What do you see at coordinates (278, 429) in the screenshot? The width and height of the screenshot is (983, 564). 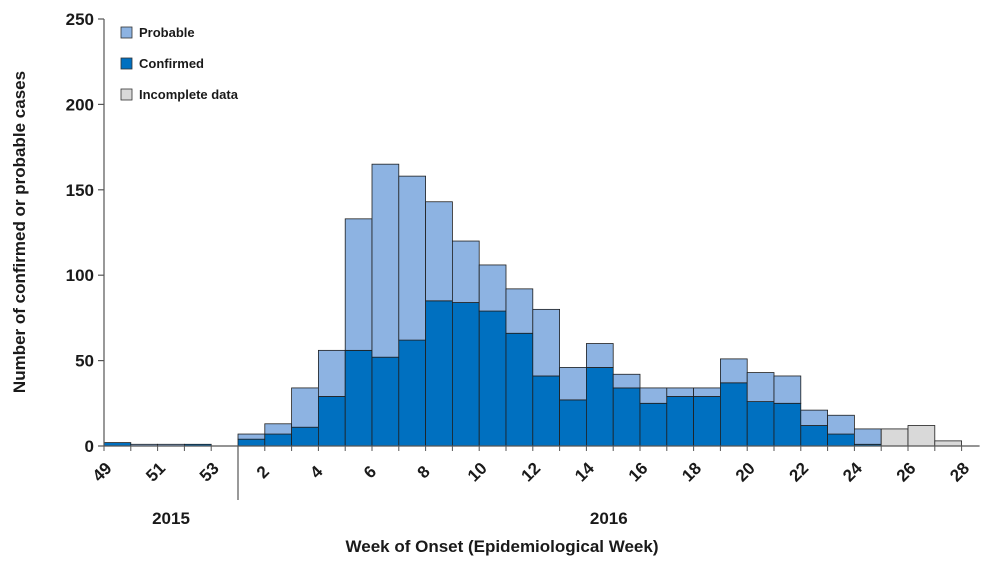 I see `bar-week-2-probable` at bounding box center [278, 429].